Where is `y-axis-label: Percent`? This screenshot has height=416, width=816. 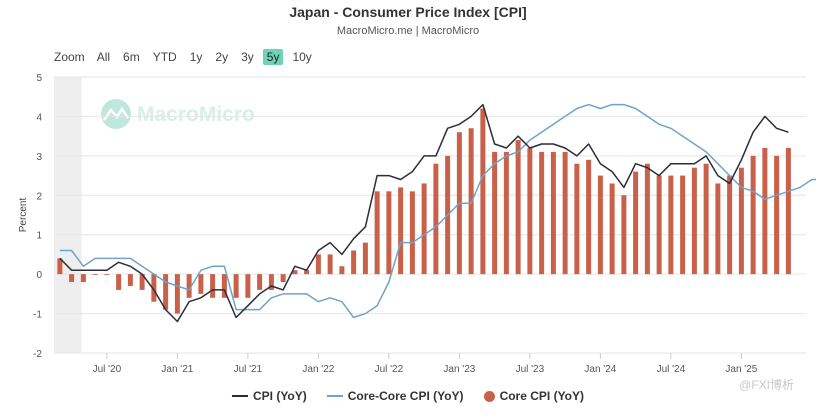 y-axis-label: Percent is located at coordinates (23, 215).